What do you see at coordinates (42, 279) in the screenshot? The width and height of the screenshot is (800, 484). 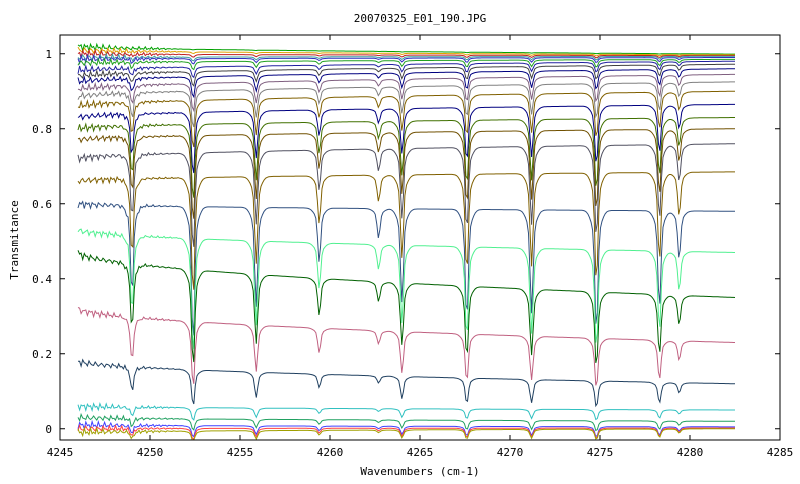 I see `y-tick-label: 0.4` at bounding box center [42, 279].